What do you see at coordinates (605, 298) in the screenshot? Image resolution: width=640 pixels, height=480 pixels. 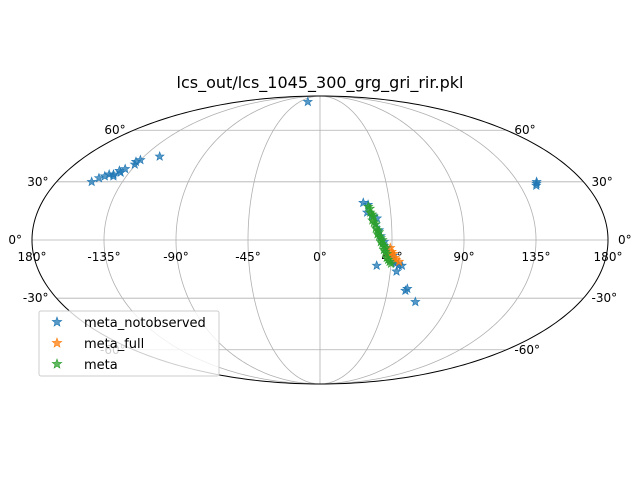 I see `lat-tick-label-right: -30°` at bounding box center [605, 298].